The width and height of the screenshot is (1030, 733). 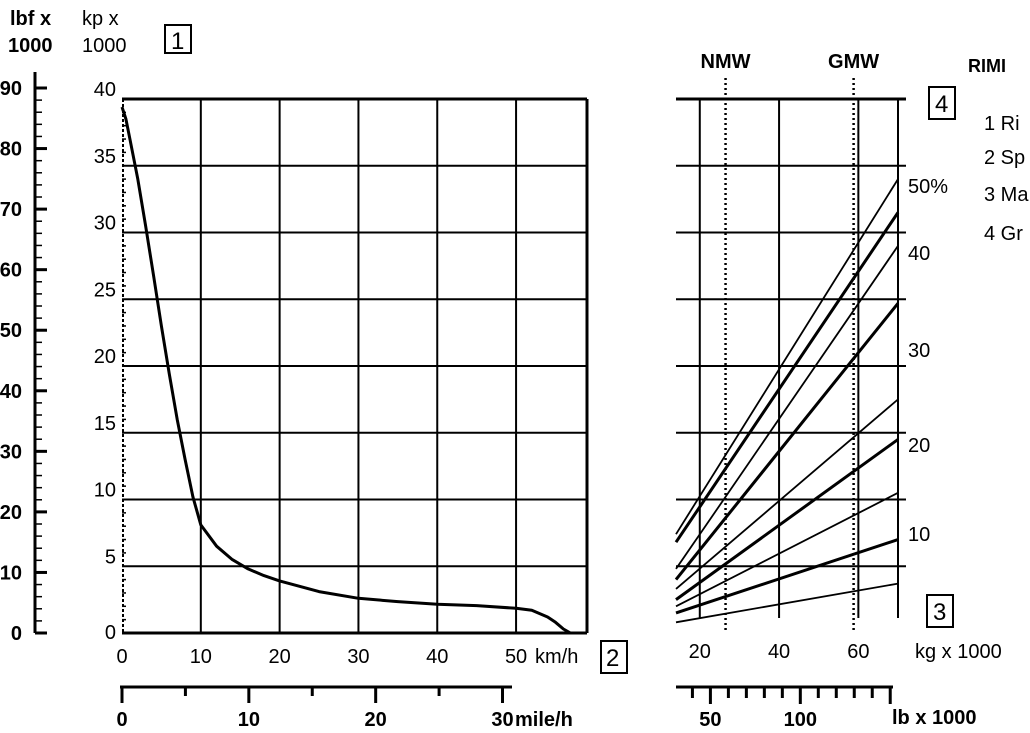 What do you see at coordinates (121, 657) in the screenshot?
I see `kmh-tick-label: 0` at bounding box center [121, 657].